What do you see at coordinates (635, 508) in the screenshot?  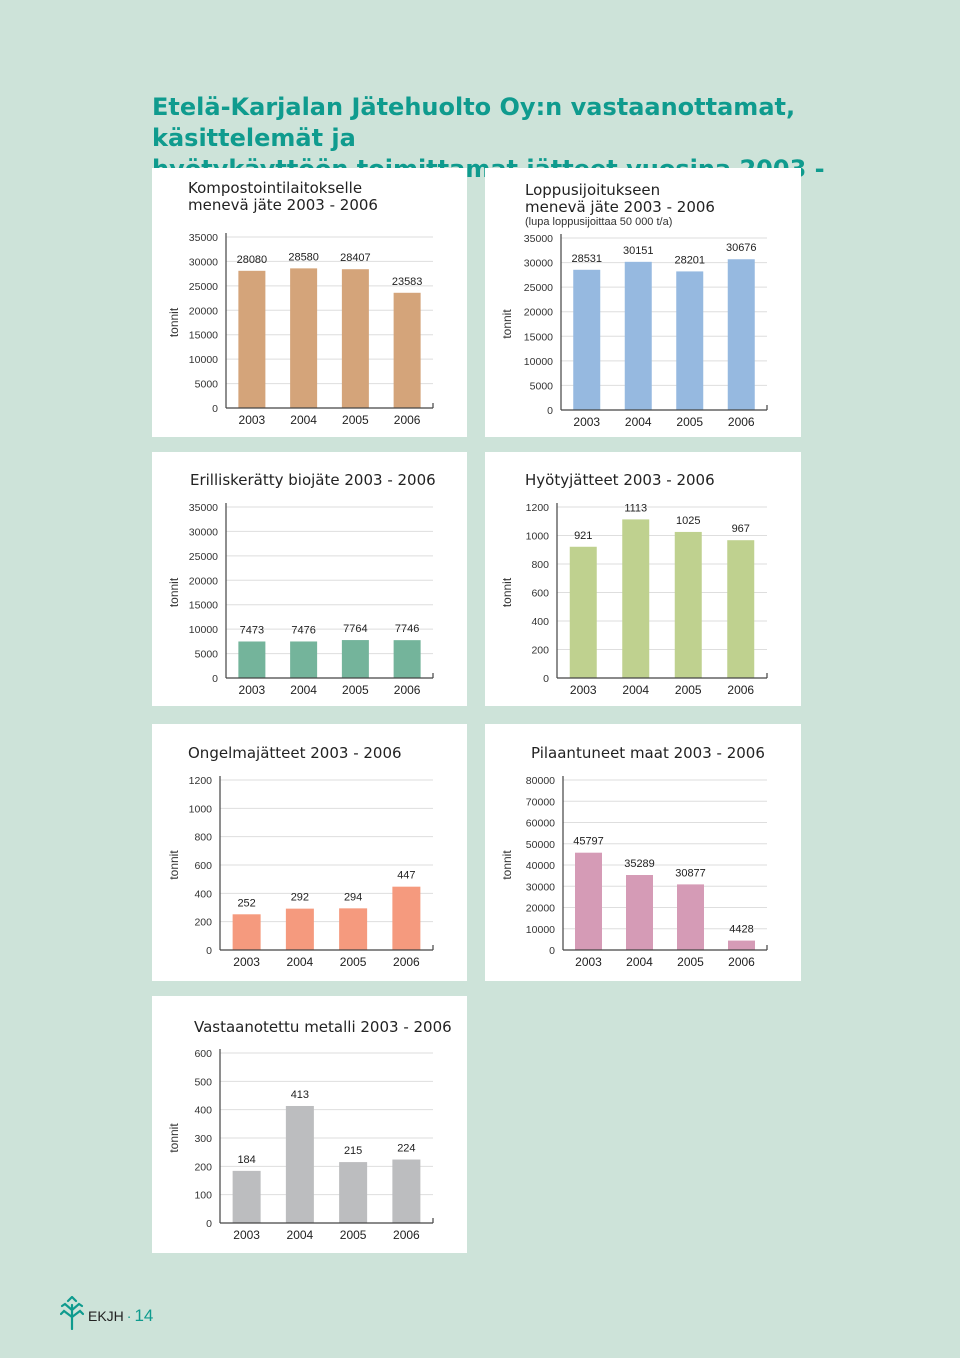 I see `data-label: 1113` at bounding box center [635, 508].